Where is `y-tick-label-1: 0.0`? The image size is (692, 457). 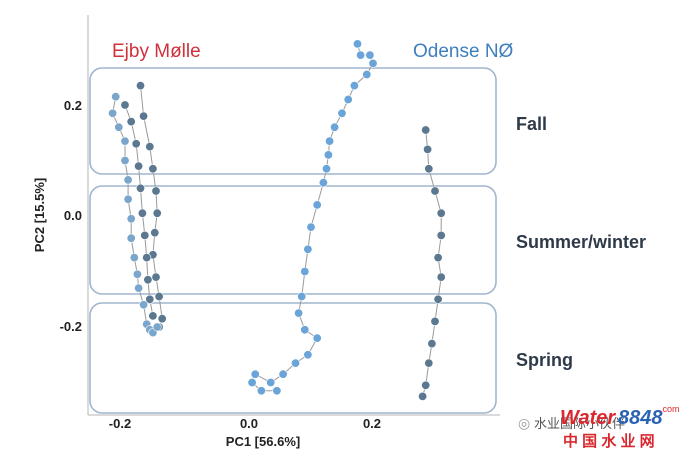
y-tick-label-1: 0.0 is located at coordinates (73, 215).